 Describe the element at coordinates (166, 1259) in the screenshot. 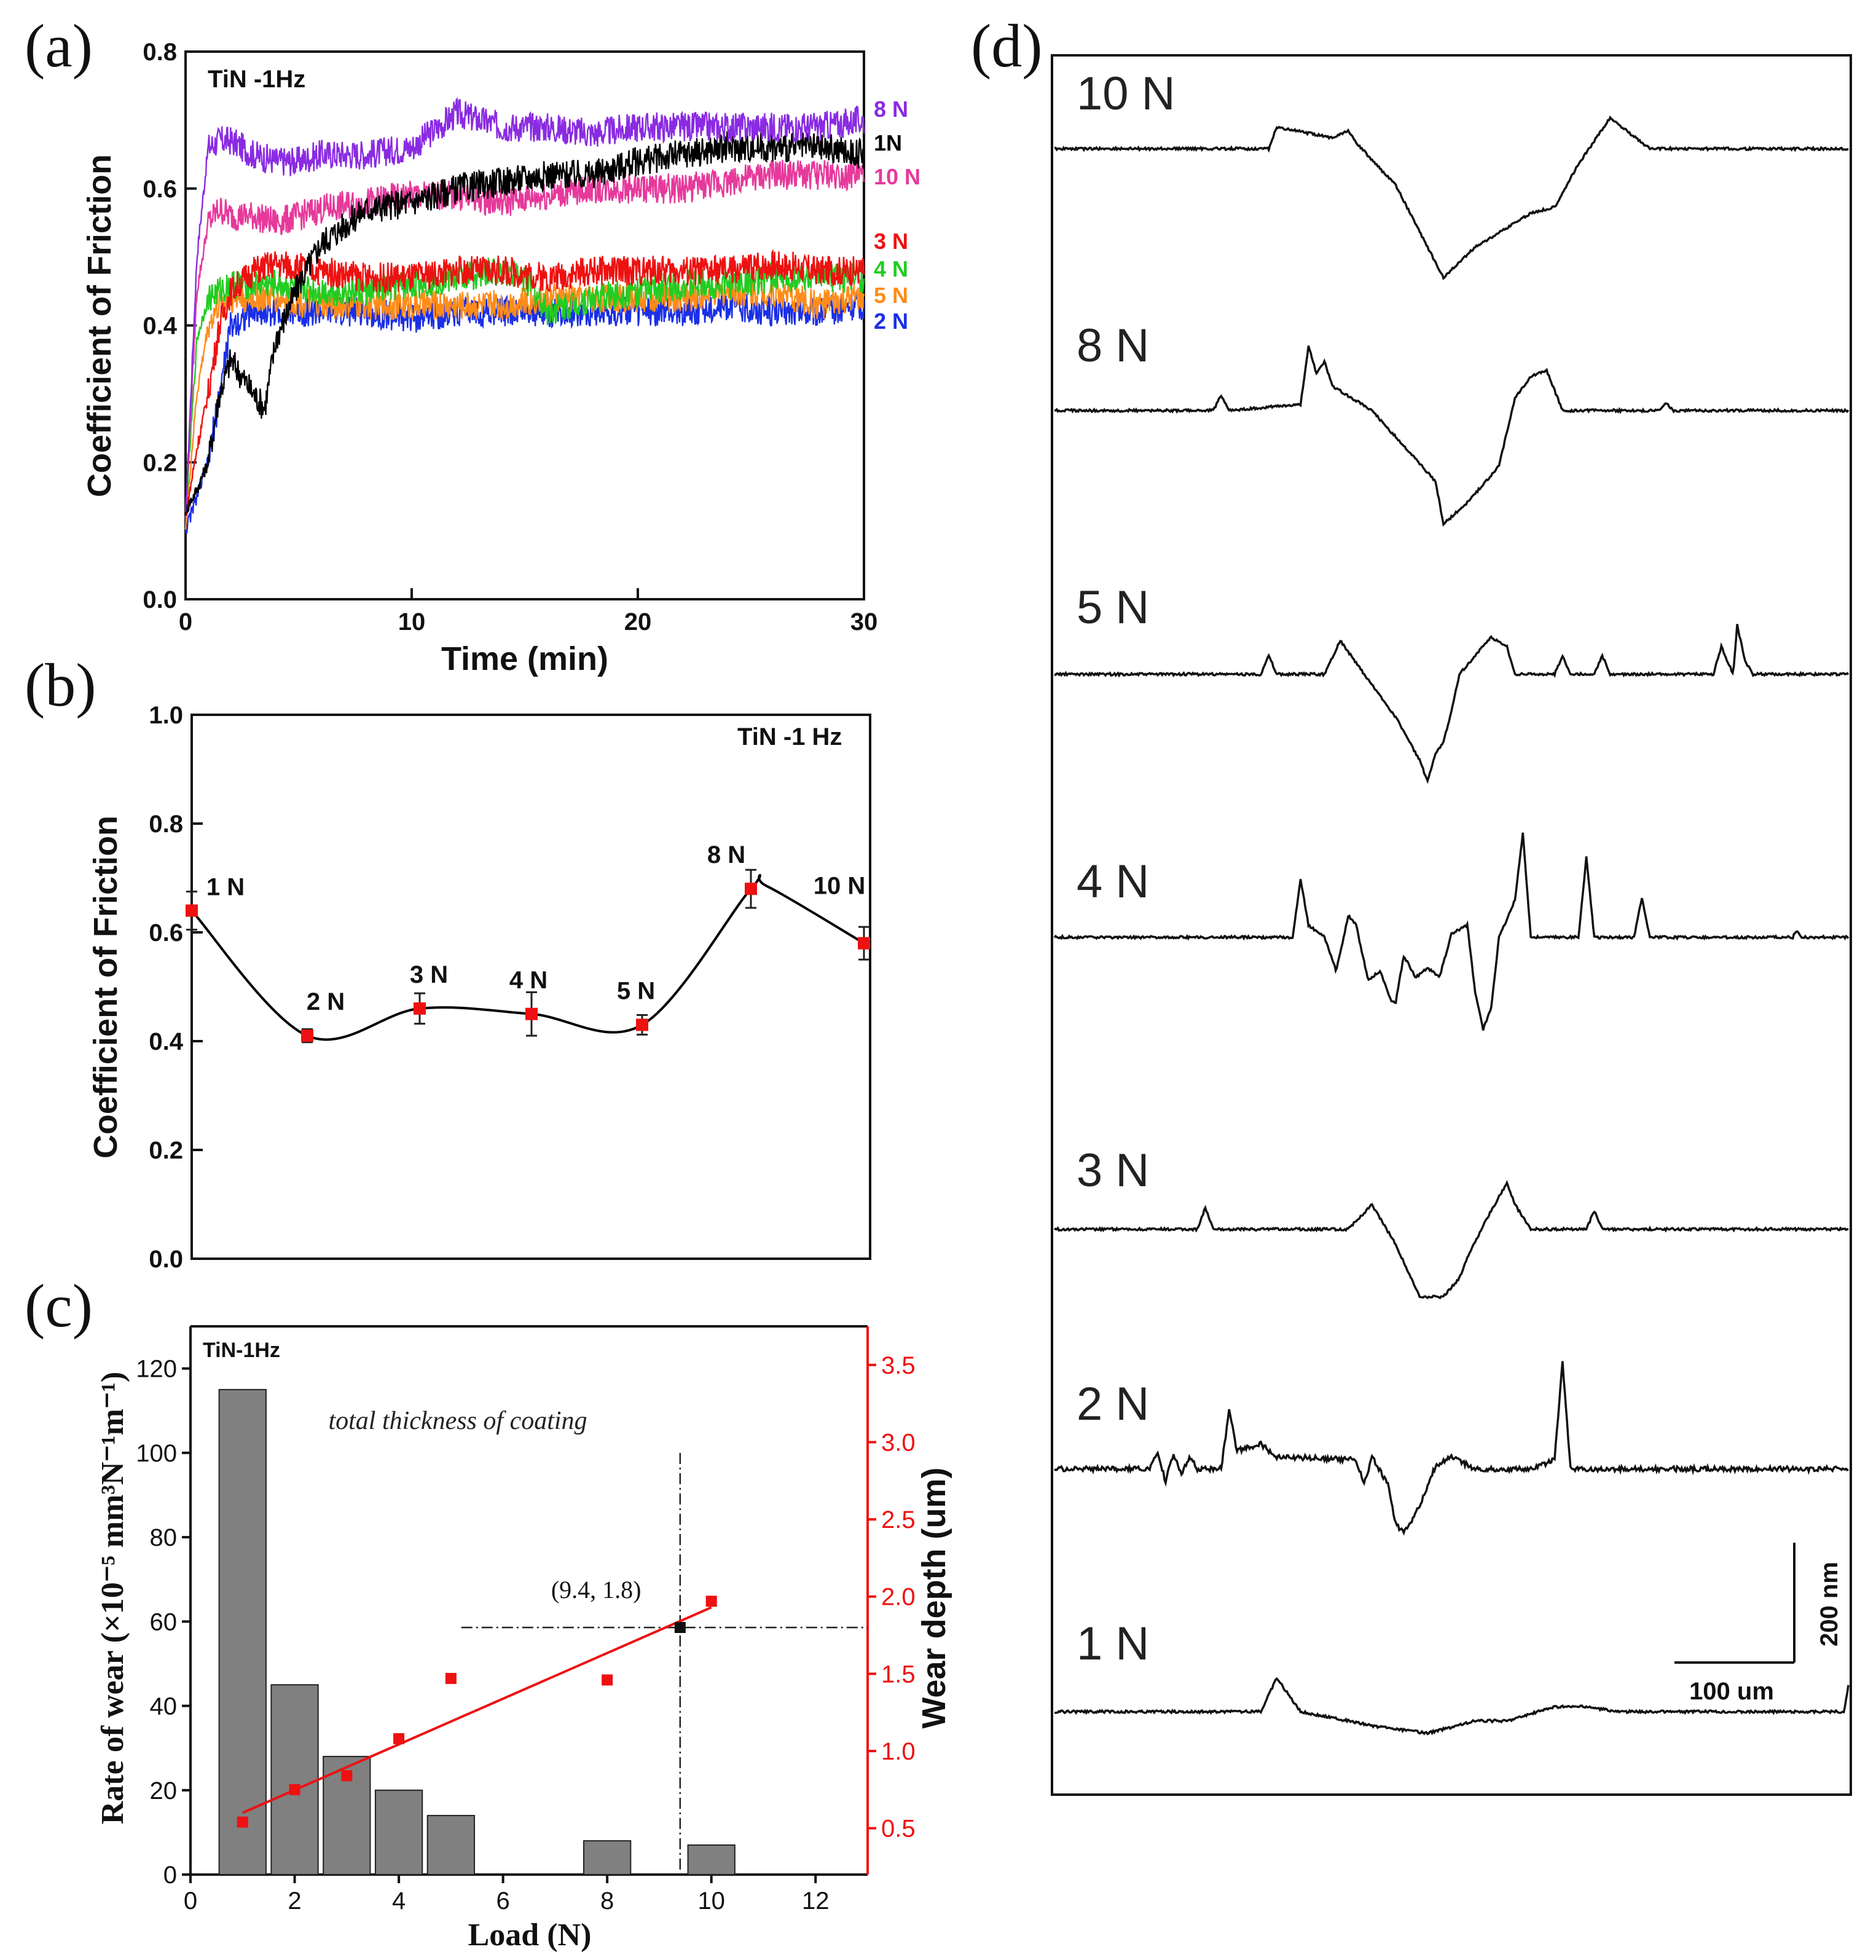

I see `b-ytick-label: 0.0` at that location.